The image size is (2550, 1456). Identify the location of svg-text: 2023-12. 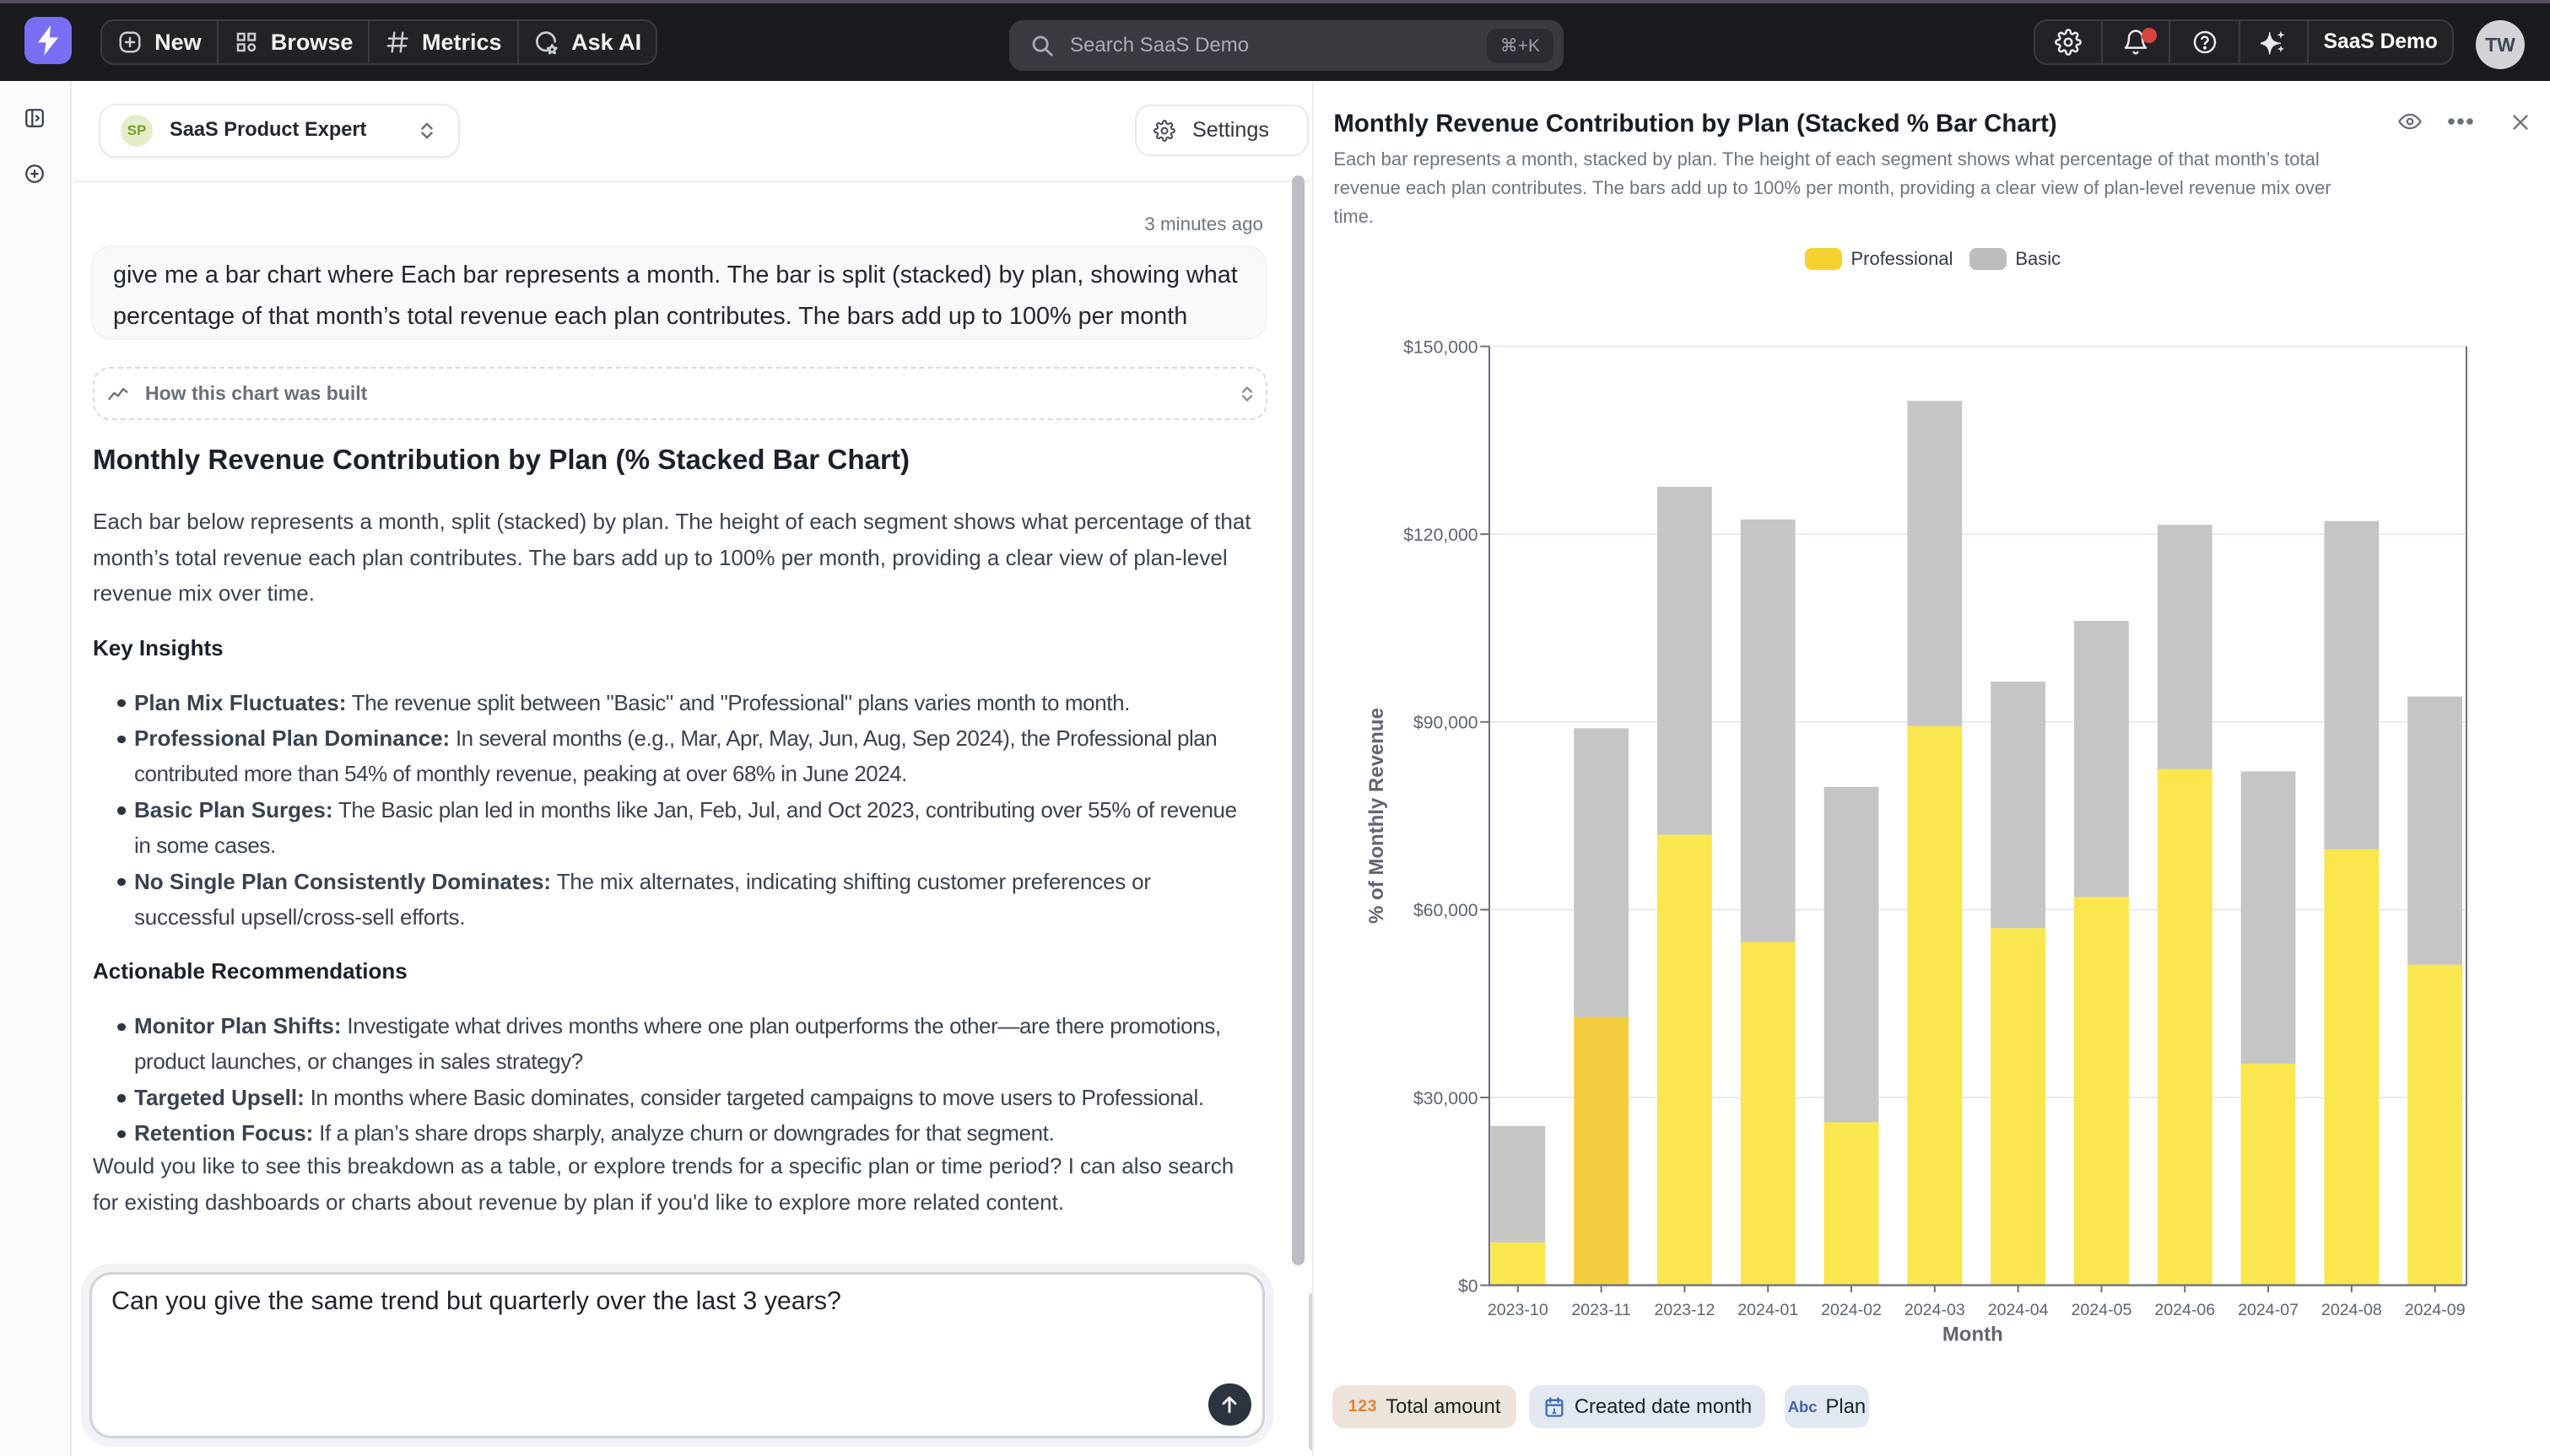
(1684, 1310).